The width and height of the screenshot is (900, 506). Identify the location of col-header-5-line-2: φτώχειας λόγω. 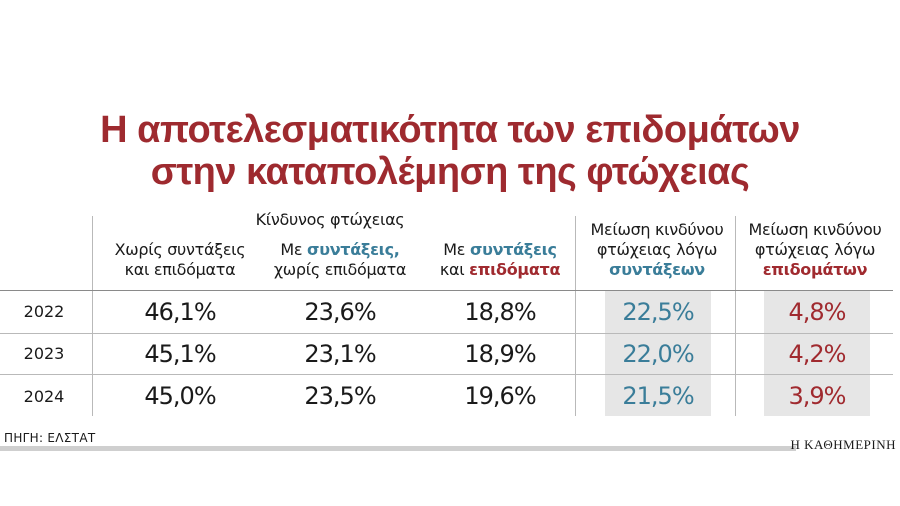
(815, 249).